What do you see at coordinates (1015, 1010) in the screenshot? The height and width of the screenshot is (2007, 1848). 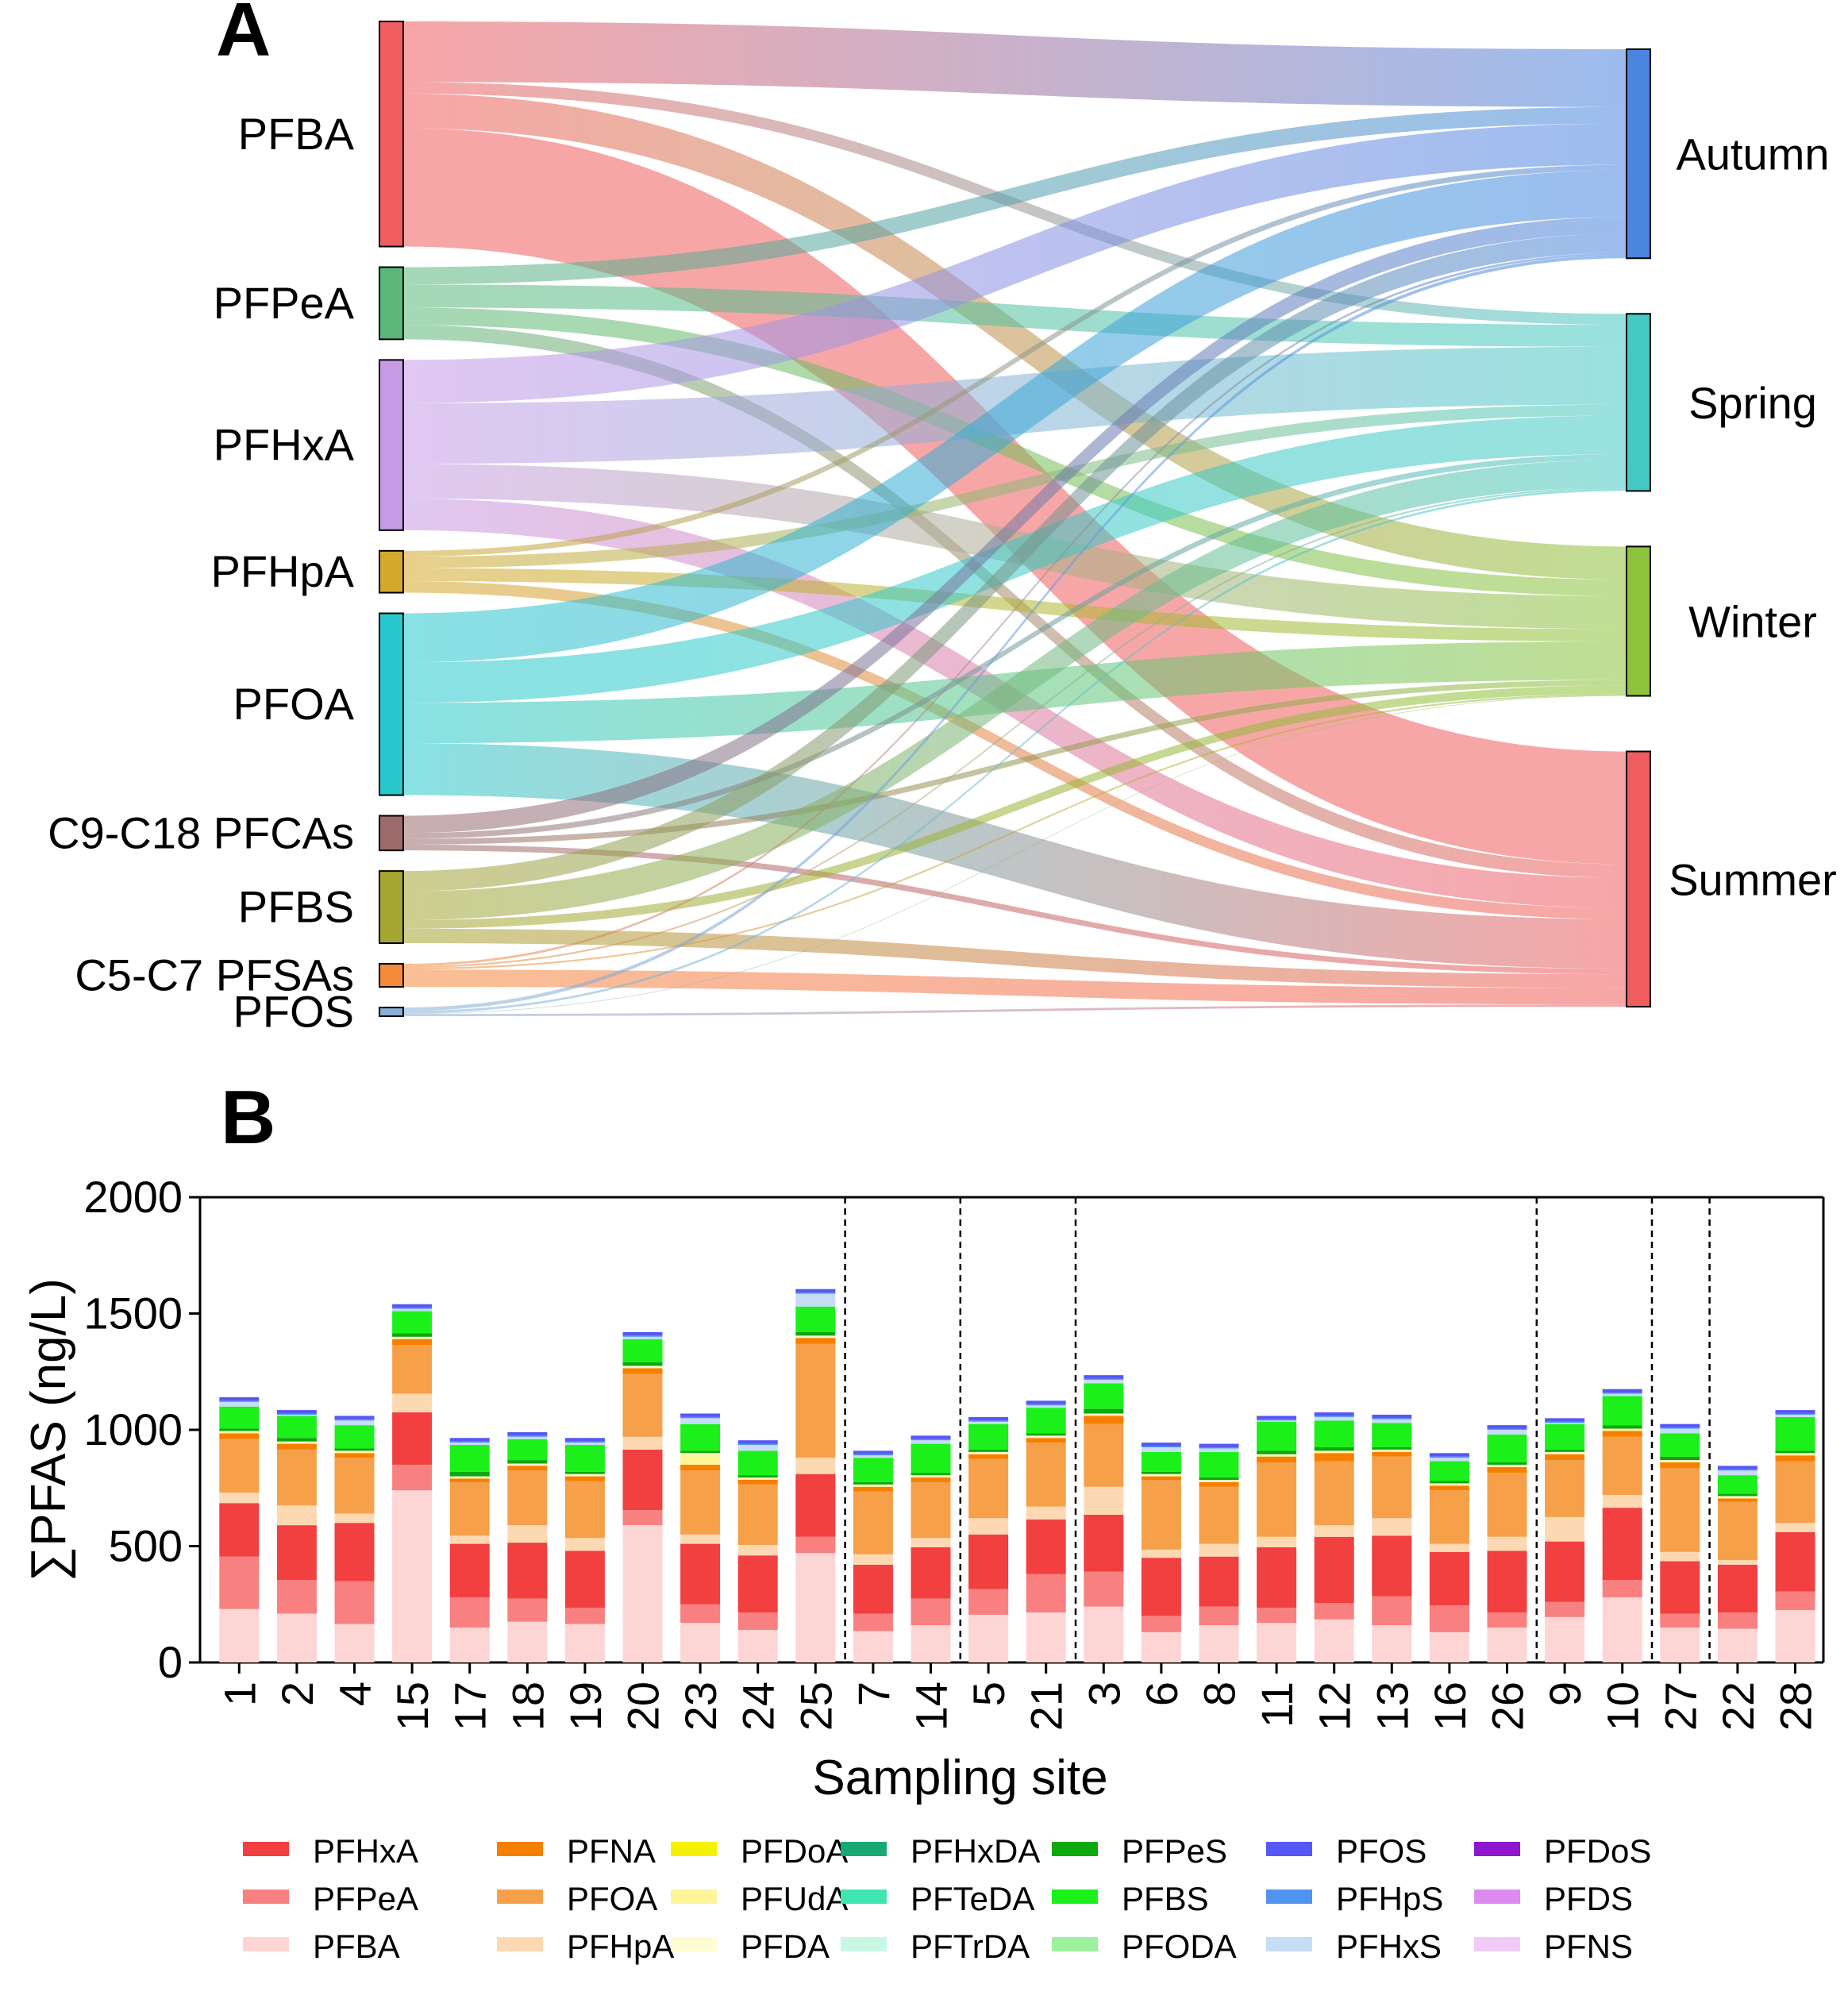 I see `flow-pfos-to-summer` at bounding box center [1015, 1010].